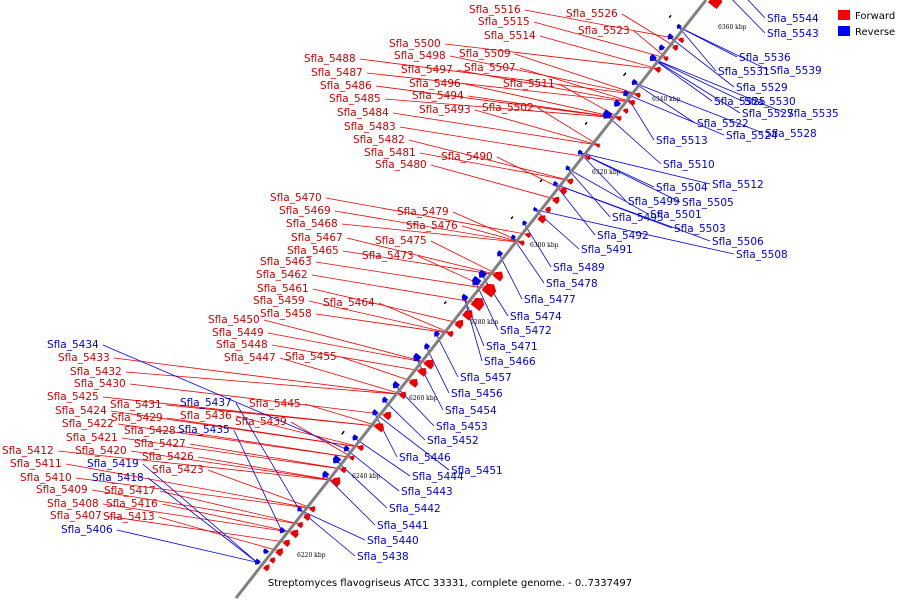  What do you see at coordinates (744, 72) in the screenshot?
I see `reverse-gene-label: Sfla_5531` at bounding box center [744, 72].